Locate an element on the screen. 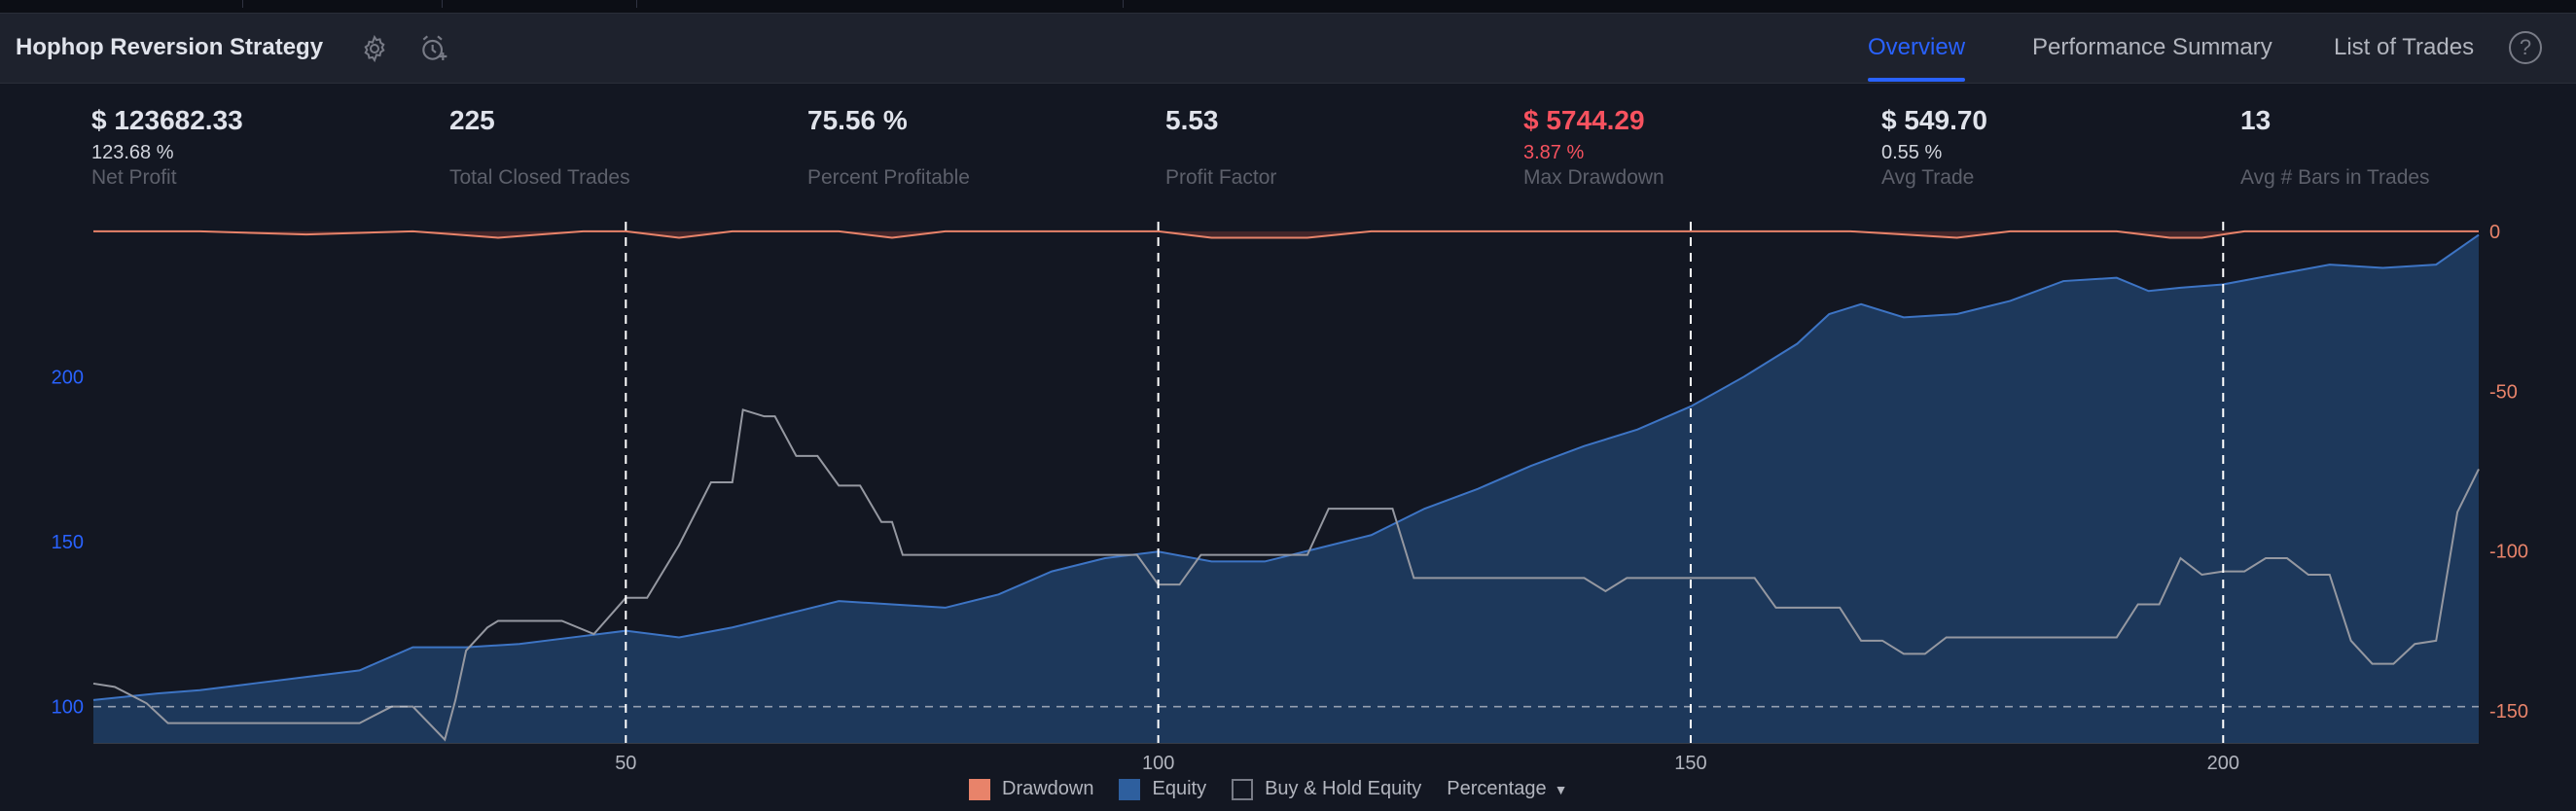 This screenshot has height=811, width=2576. tab-list-of-trades: List of Trades is located at coordinates (2404, 47).